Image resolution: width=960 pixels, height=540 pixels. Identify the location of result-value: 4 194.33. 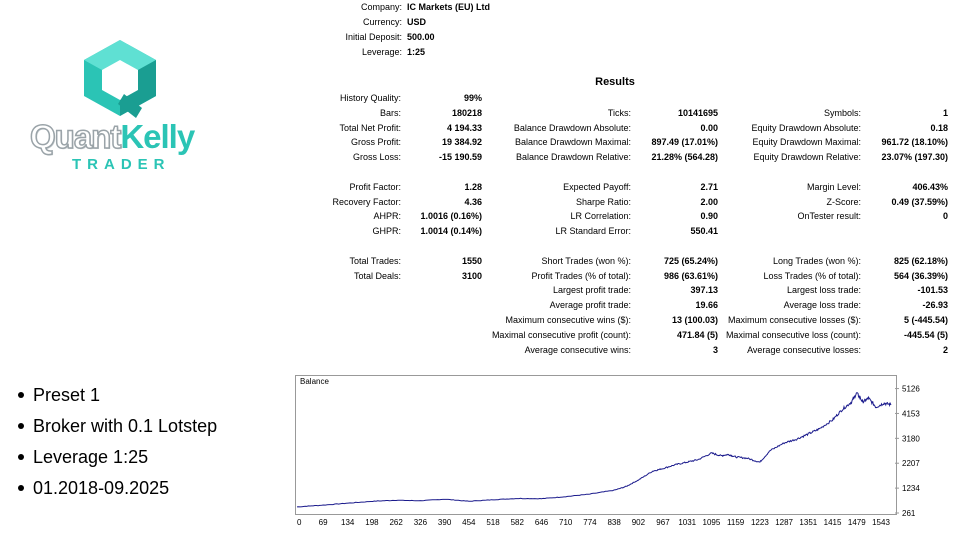
(464, 128).